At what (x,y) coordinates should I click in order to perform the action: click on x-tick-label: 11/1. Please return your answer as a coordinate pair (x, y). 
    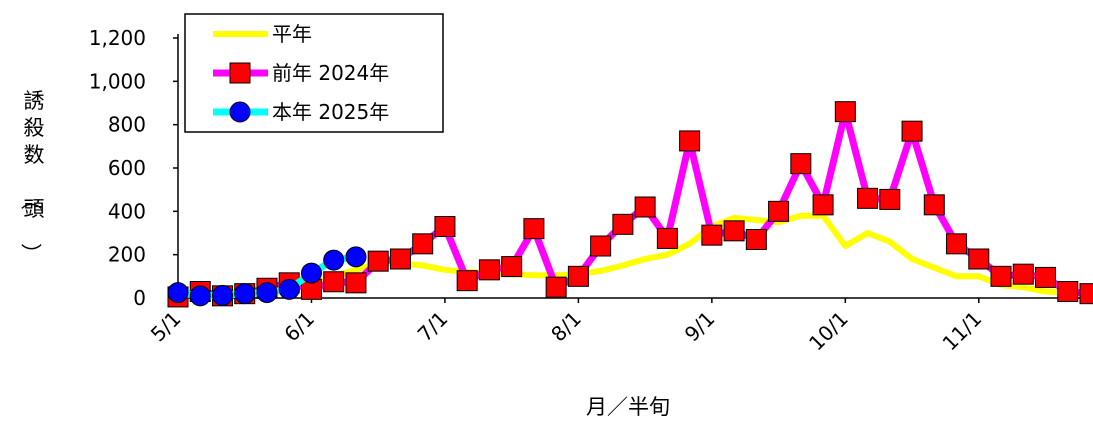
    Looking at the image, I should click on (962, 331).